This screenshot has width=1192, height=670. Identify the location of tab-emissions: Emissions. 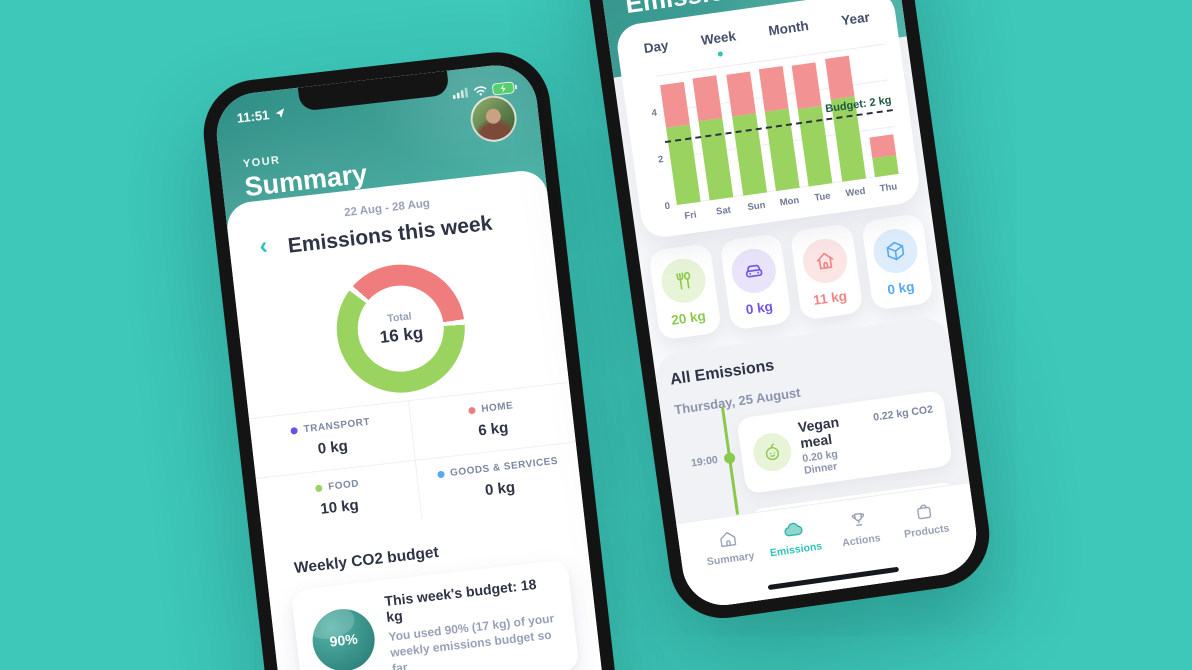
(797, 557).